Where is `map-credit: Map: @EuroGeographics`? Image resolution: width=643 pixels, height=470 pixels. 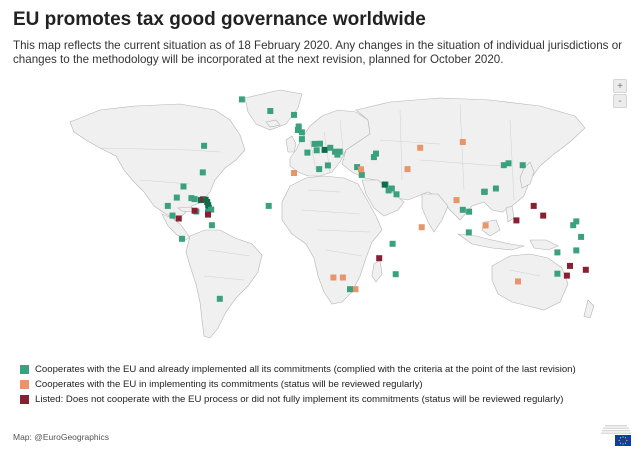 map-credit: Map: @EuroGeographics is located at coordinates (61, 437).